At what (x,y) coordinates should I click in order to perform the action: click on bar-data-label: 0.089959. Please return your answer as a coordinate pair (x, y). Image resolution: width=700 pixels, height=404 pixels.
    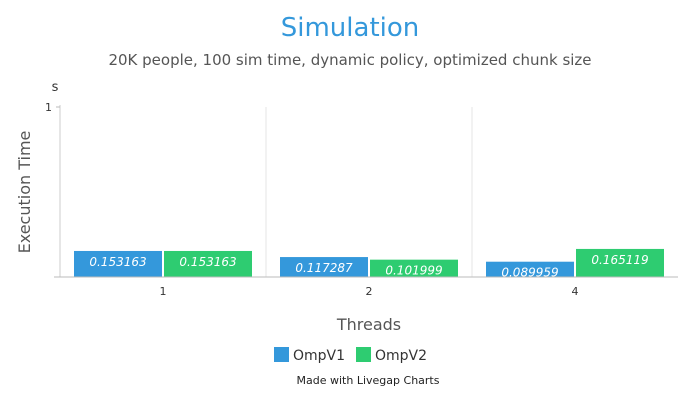
    Looking at the image, I should click on (529, 273).